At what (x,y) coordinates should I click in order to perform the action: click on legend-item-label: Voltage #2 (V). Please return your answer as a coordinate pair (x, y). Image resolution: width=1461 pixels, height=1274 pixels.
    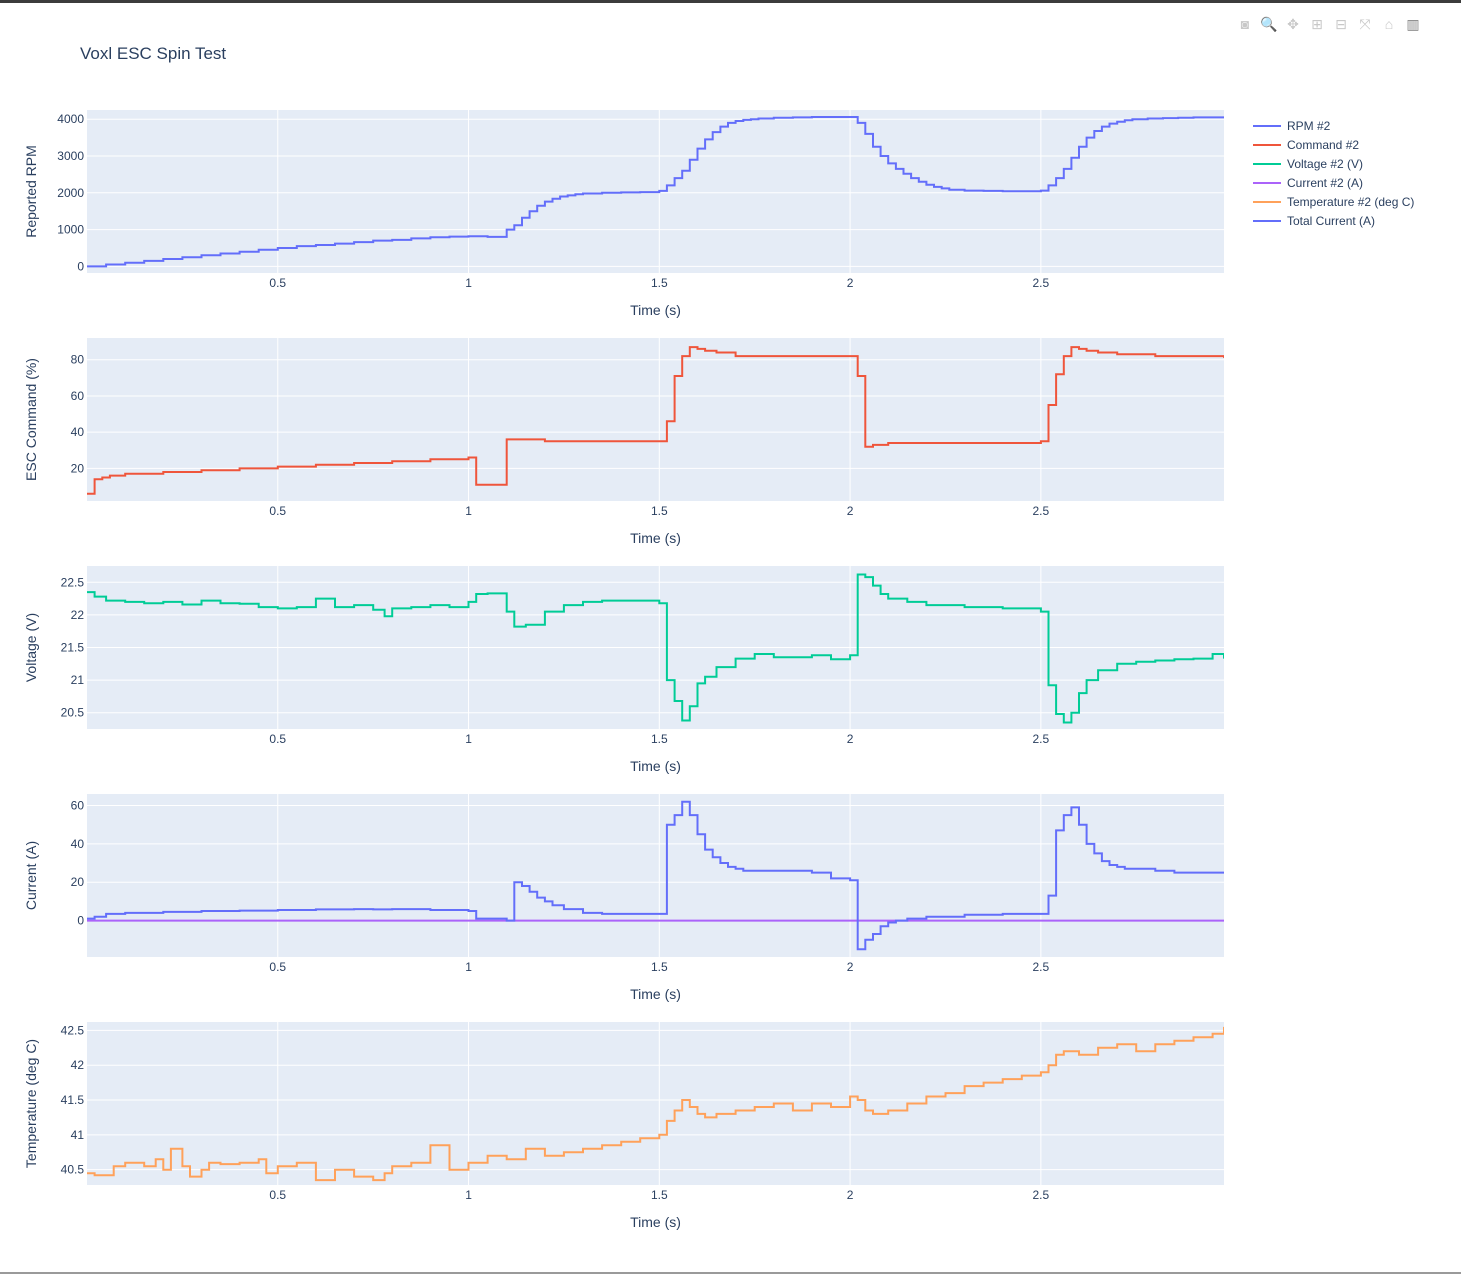
    Looking at the image, I should click on (1325, 164).